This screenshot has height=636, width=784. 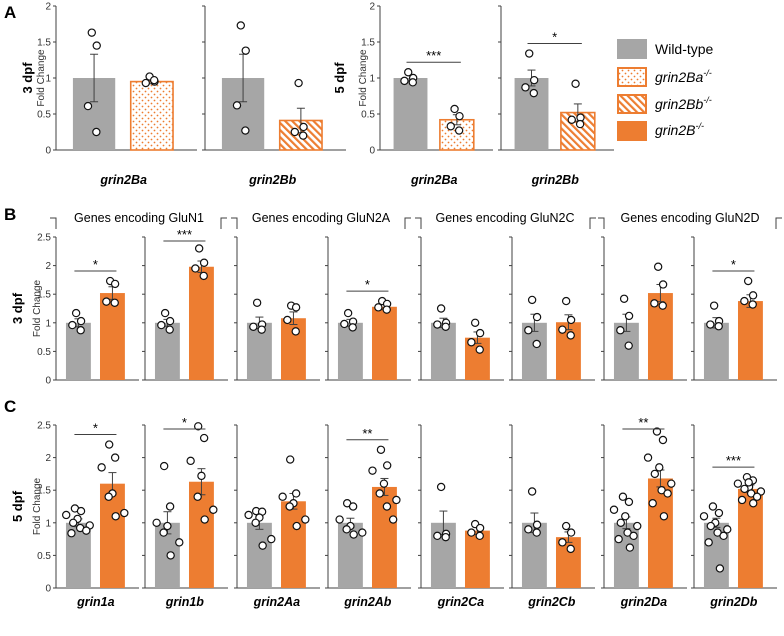 I want to click on subplot-grin2ba: 0 0.5 1 1.5 2 grin2Ba, so click(x=117, y=94).